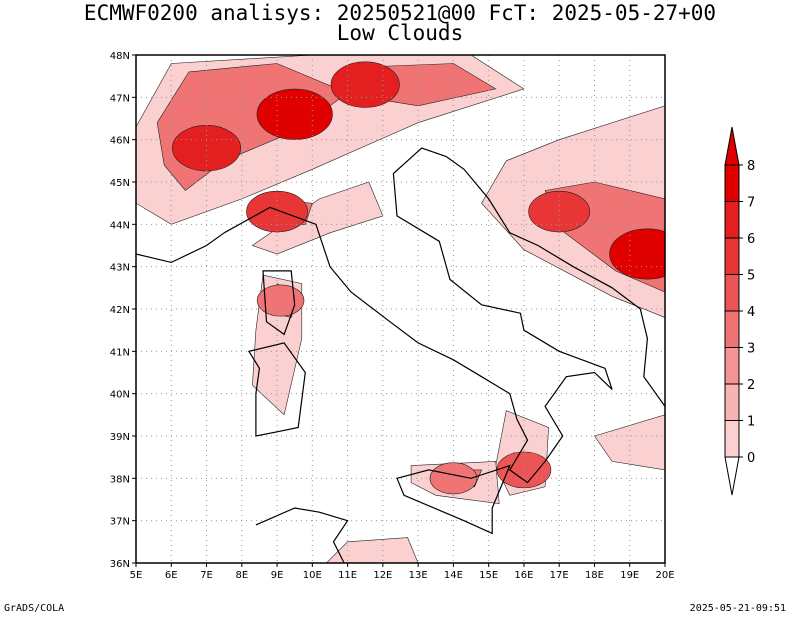 This screenshot has width=800, height=618. What do you see at coordinates (276, 389) in the screenshot?
I see `sardinia-coastline` at bounding box center [276, 389].